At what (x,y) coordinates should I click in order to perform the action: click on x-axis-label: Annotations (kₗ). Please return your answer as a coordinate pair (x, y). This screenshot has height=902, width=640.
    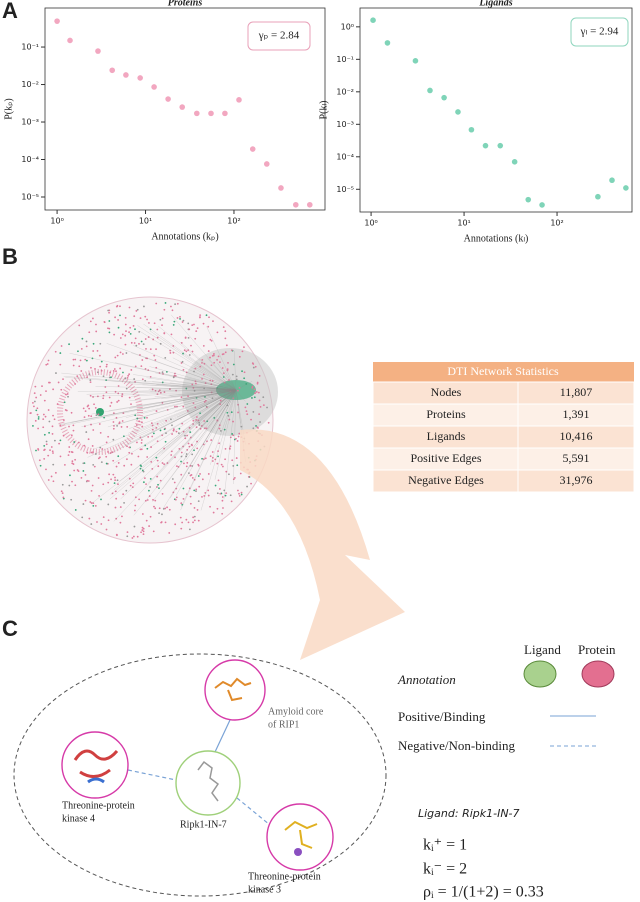
    Looking at the image, I should click on (496, 238).